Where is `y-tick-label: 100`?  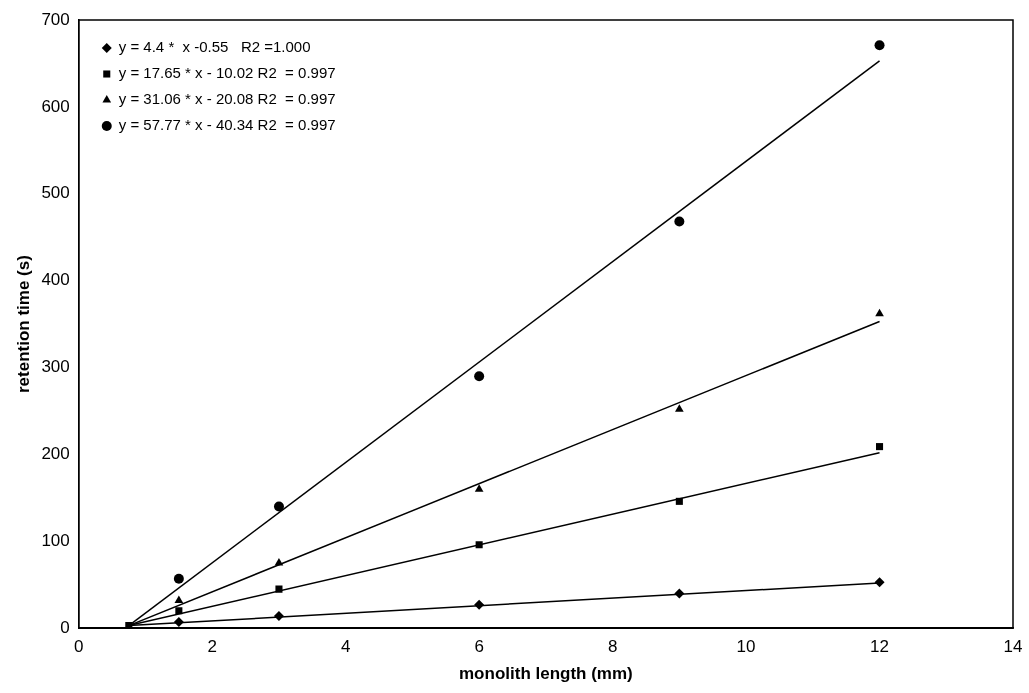
y-tick-label: 100 is located at coordinates (55, 540).